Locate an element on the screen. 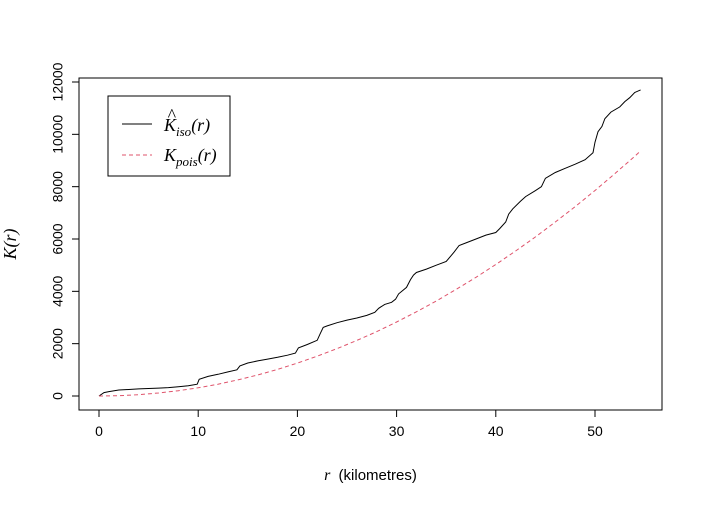 The image size is (702, 507). x-tick-label: 30 is located at coordinates (397, 431).